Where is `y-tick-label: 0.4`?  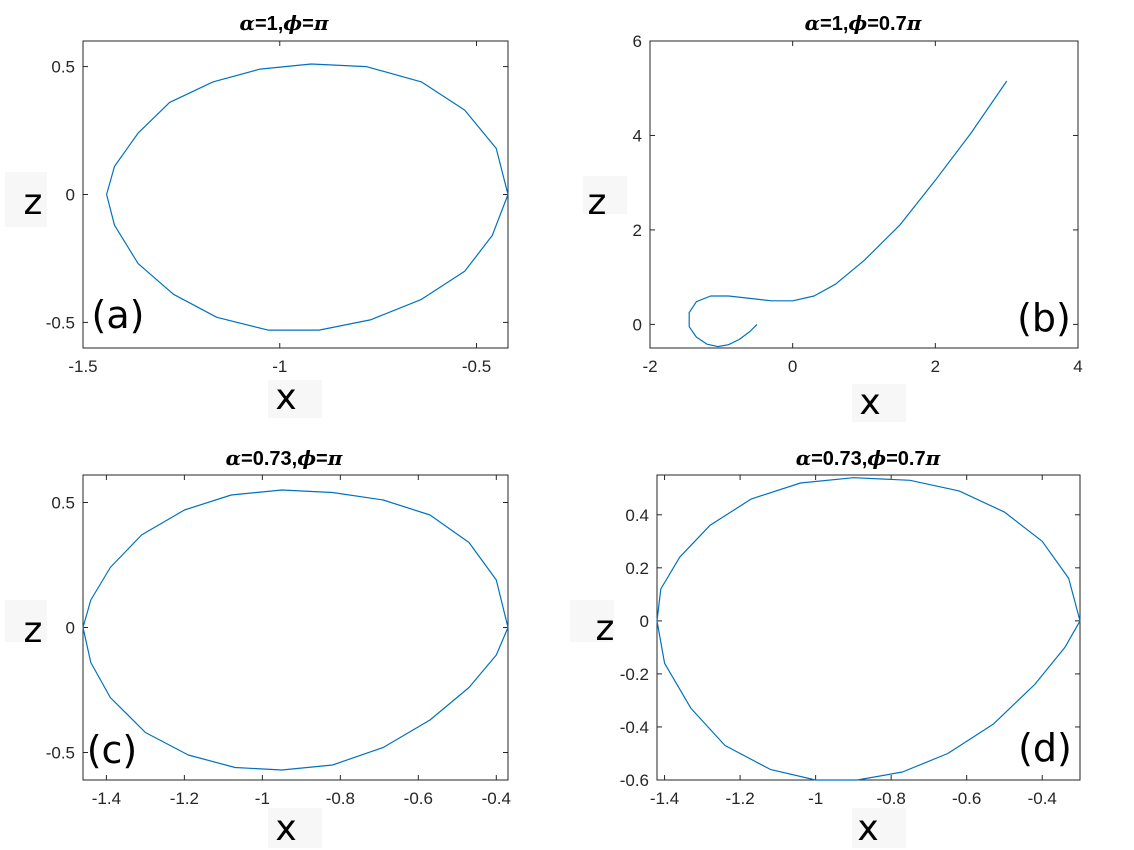 y-tick-label: 0.4 is located at coordinates (637, 515).